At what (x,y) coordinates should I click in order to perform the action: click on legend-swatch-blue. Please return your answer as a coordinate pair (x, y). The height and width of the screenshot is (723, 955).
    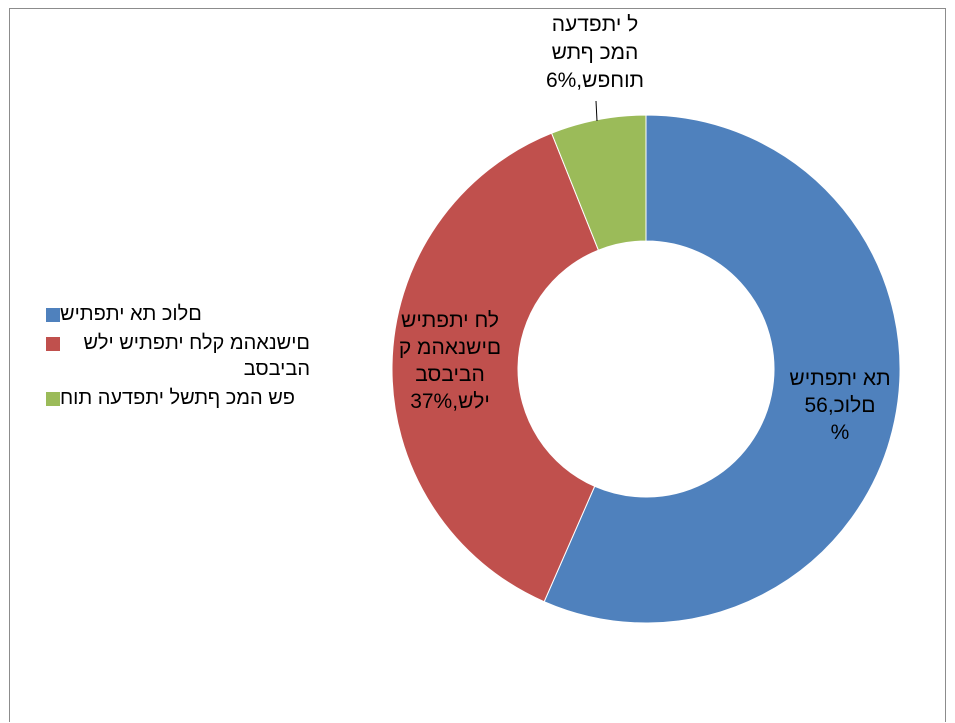
    Looking at the image, I should click on (53, 315).